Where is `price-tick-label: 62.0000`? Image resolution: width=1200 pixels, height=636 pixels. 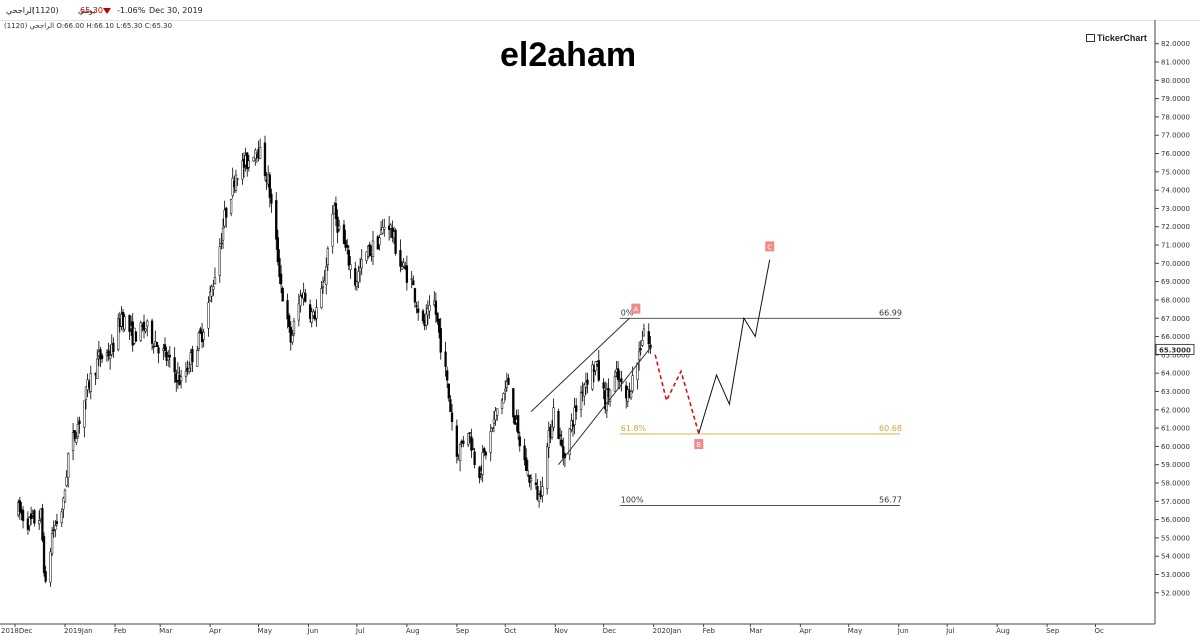
price-tick-label: 62.0000 is located at coordinates (1175, 410).